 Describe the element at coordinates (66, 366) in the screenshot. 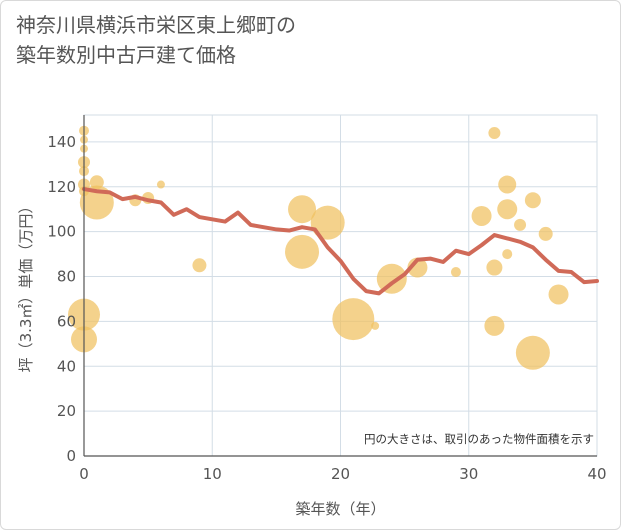

I see `y-tick-label: 40` at that location.